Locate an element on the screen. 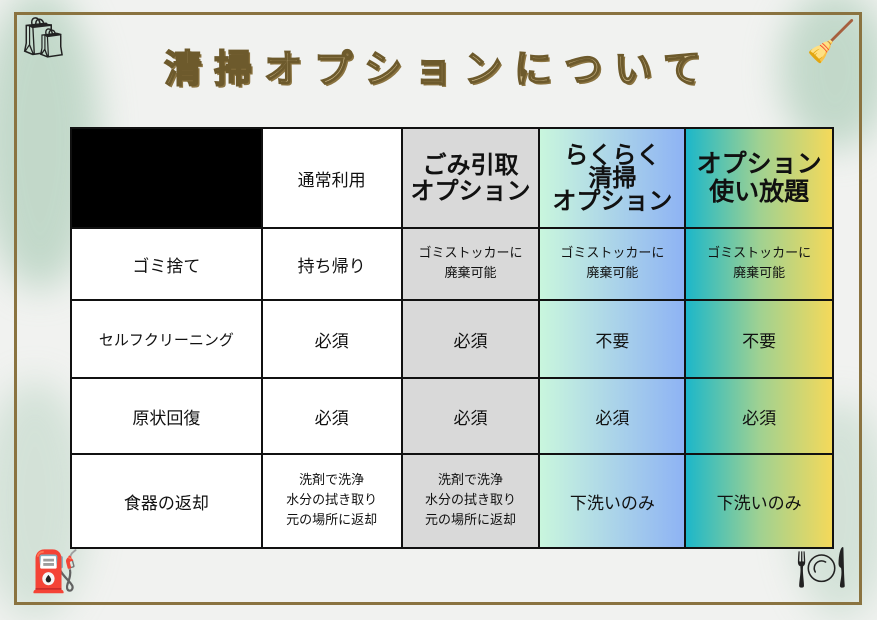 Image resolution: width=877 pixels, height=620 pixels. garbage-bag-icon: 🛍 is located at coordinates (43, 38).